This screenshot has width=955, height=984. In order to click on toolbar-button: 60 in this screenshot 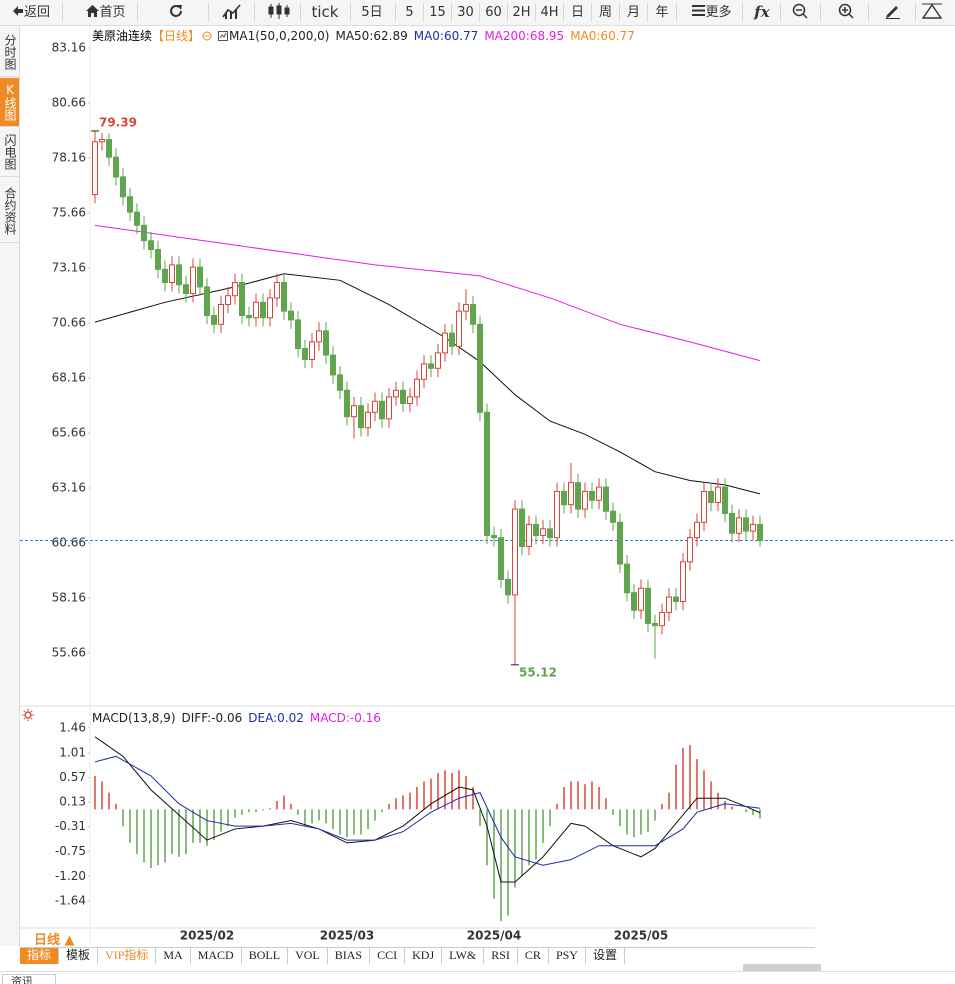, I will do `click(493, 12)`.